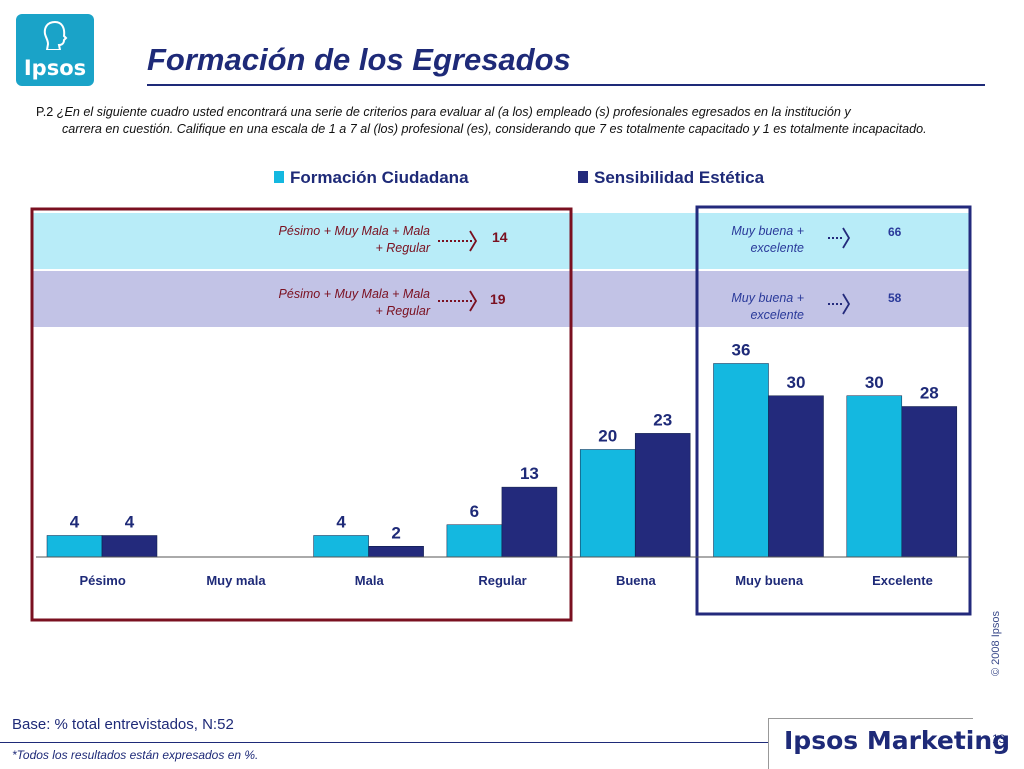 The width and height of the screenshot is (1024, 769). Describe the element at coordinates (999, 739) in the screenshot. I see `page-number: 13` at that location.